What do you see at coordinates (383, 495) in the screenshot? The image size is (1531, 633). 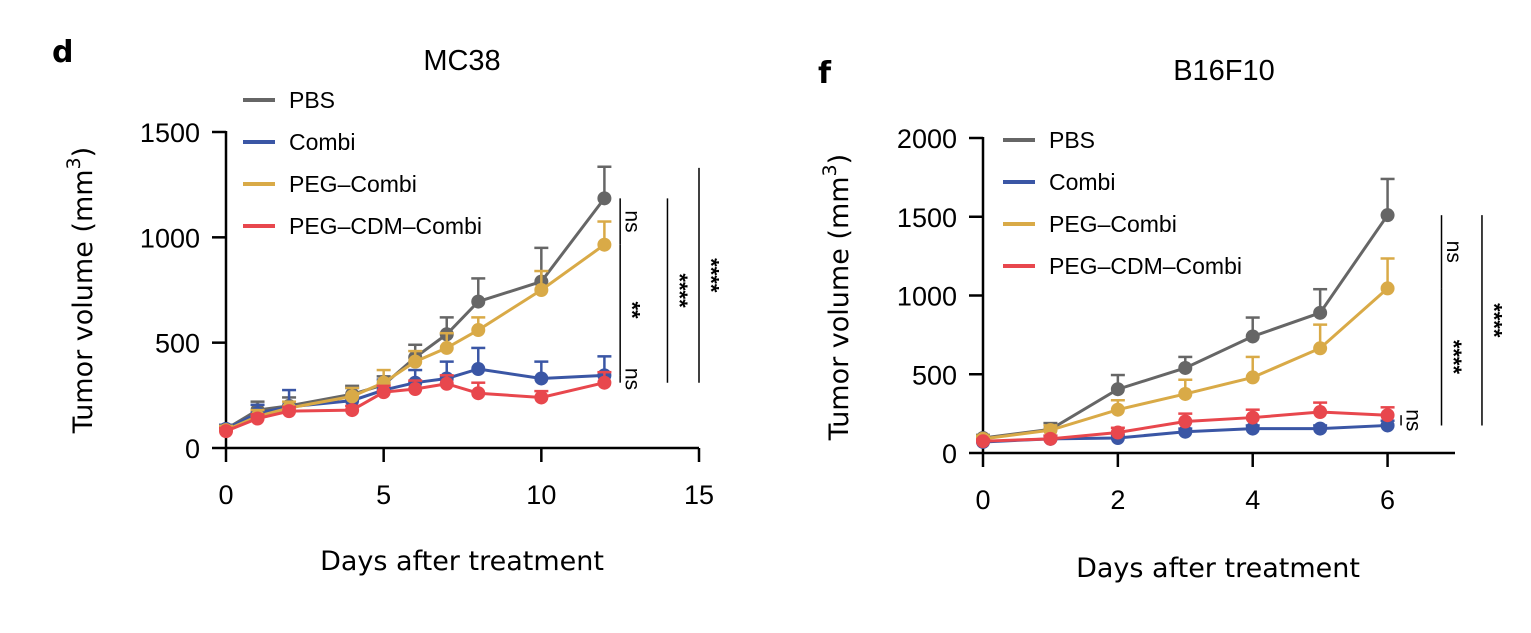 I see `x-tick-label: 5` at bounding box center [383, 495].